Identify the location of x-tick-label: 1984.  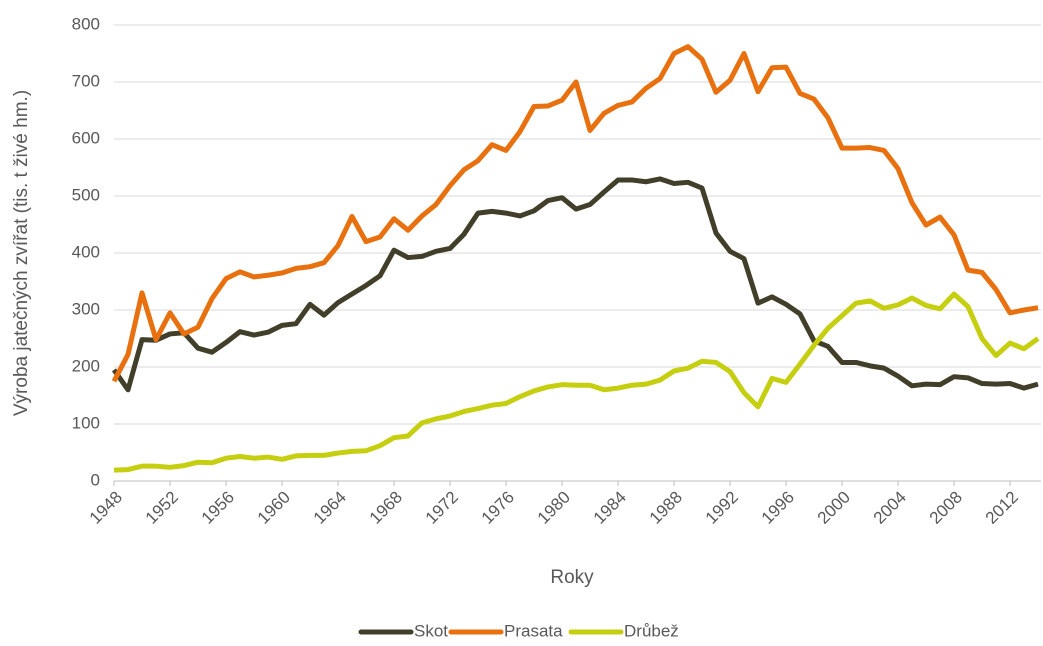
(610, 508).